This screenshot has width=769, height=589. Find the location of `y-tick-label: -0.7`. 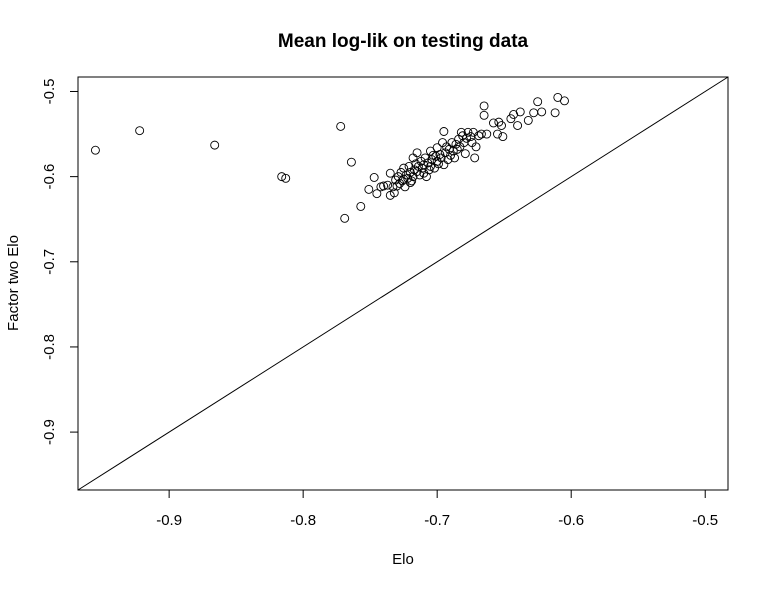

y-tick-label: -0.7 is located at coordinates (49, 262).